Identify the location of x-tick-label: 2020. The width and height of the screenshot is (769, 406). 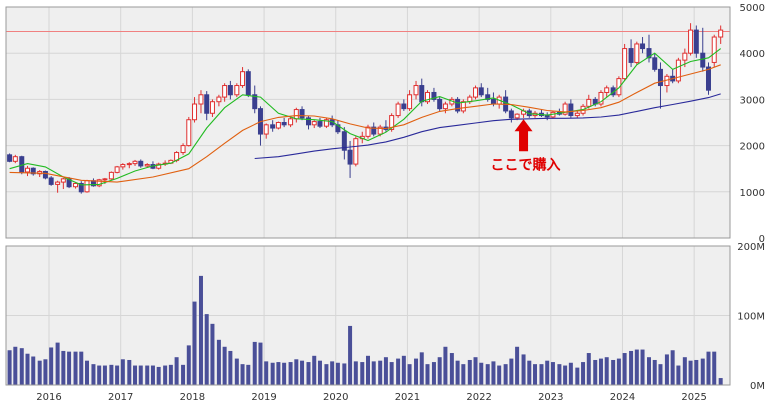
(335, 397).